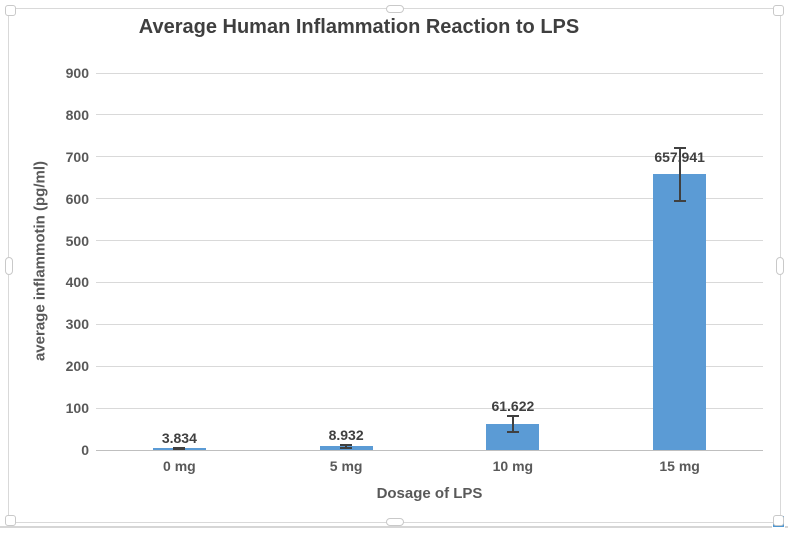  What do you see at coordinates (680, 312) in the screenshot?
I see `bar-15-mg` at bounding box center [680, 312].